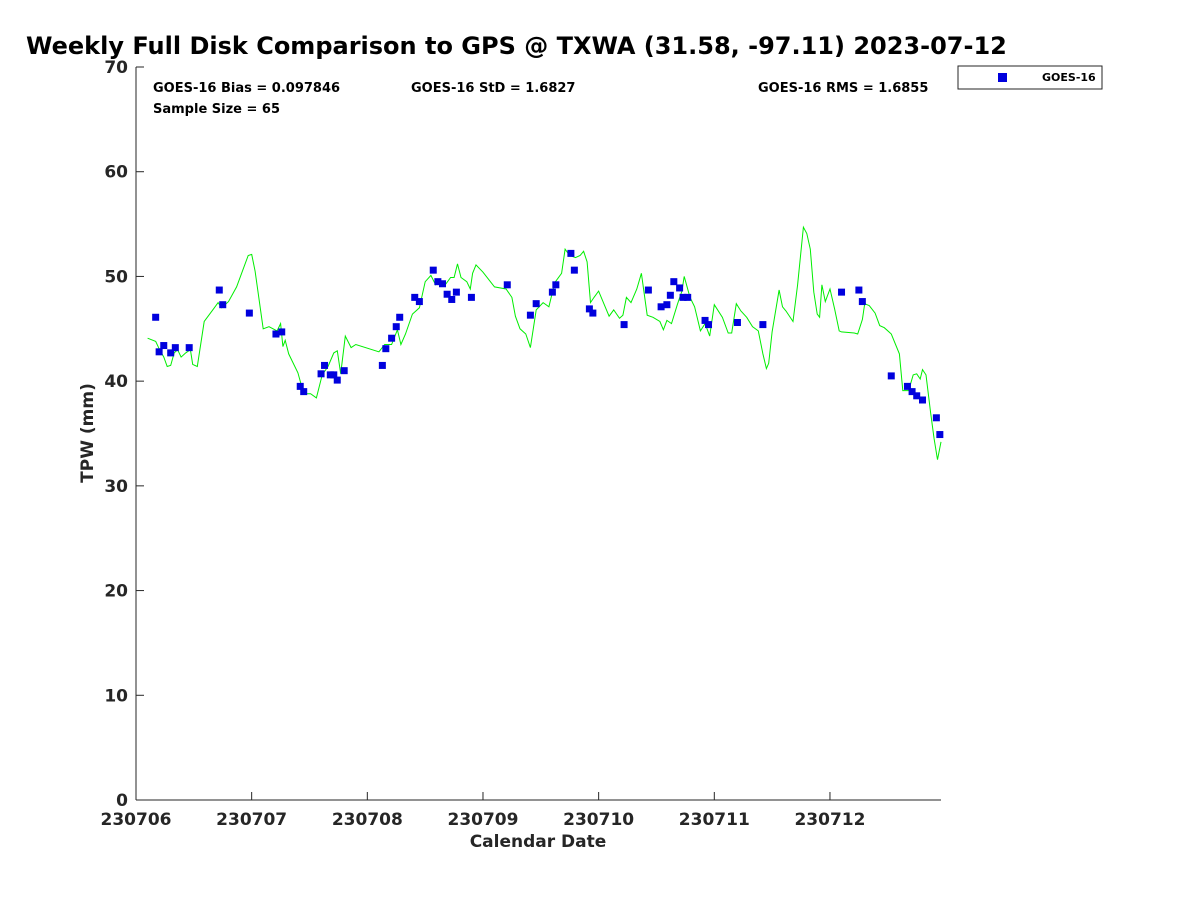 This screenshot has height=900, width=1200. What do you see at coordinates (843, 88) in the screenshot?
I see `rms-annotation: GOES-16 RMS = 1.6855` at bounding box center [843, 88].